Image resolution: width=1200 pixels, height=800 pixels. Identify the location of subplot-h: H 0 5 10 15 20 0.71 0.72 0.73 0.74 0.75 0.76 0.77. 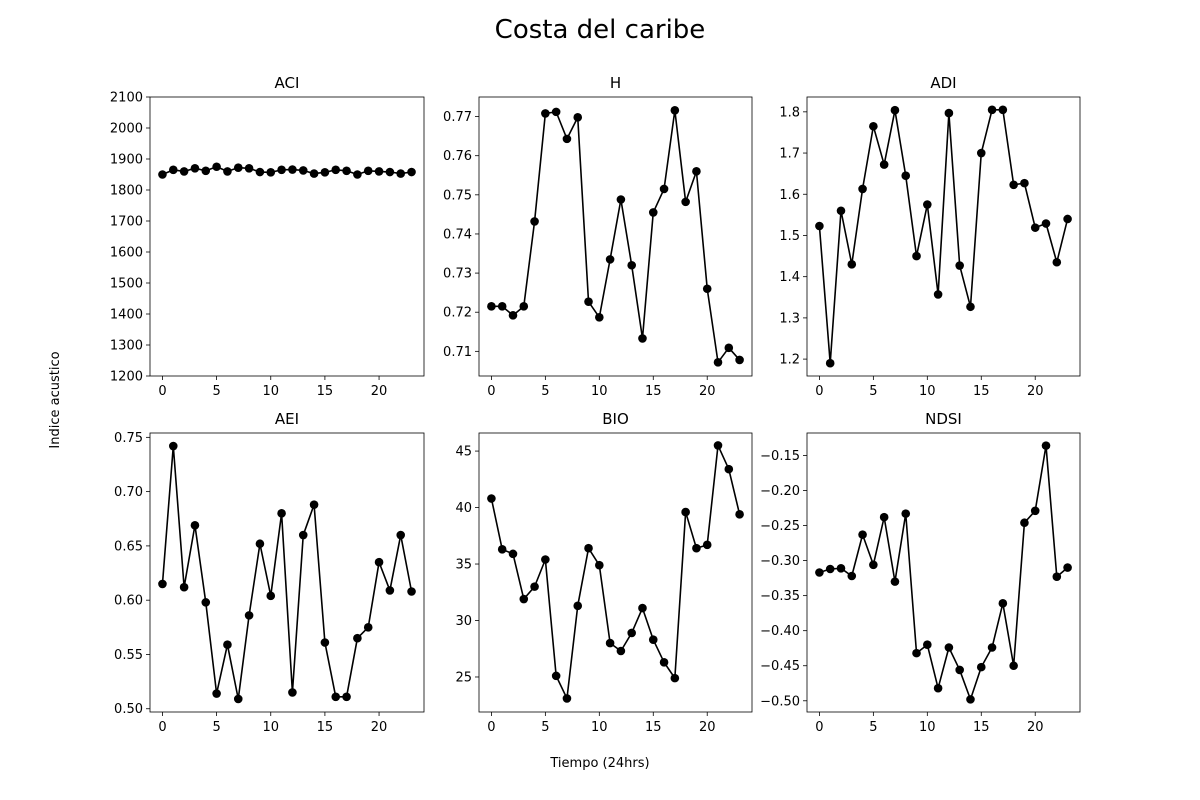
(598, 236).